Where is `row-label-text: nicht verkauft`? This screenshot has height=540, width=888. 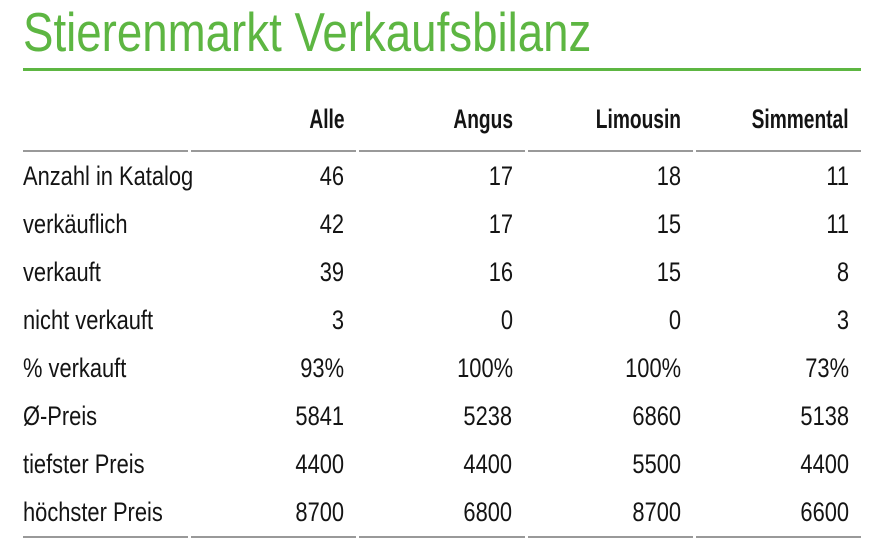
row-label-text: nicht verkauft is located at coordinates (88, 319).